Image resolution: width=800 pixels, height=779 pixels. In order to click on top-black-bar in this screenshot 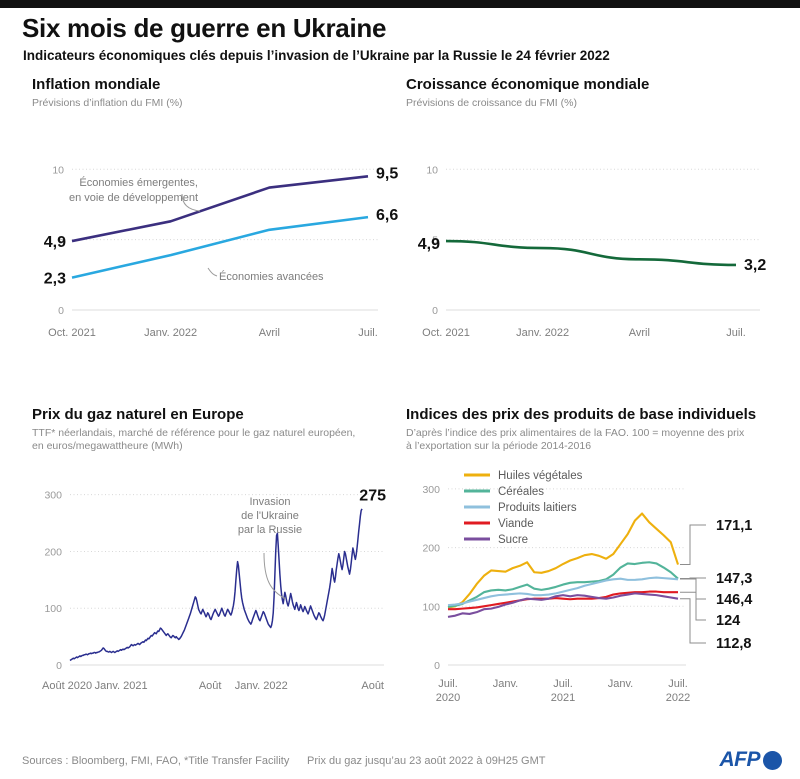, I will do `click(400, 4)`.